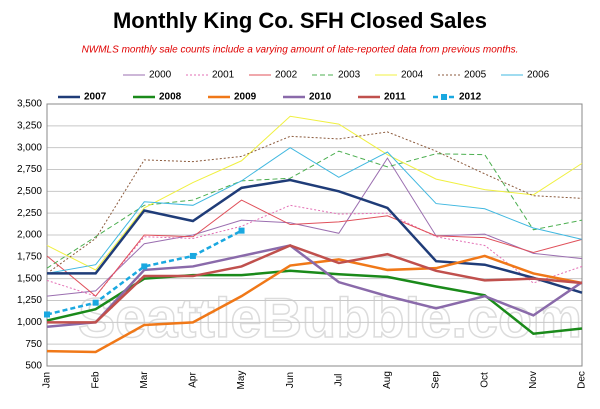 The width and height of the screenshot is (600, 409). What do you see at coordinates (338, 380) in the screenshot?
I see `x-tick-label: Jul` at bounding box center [338, 380].